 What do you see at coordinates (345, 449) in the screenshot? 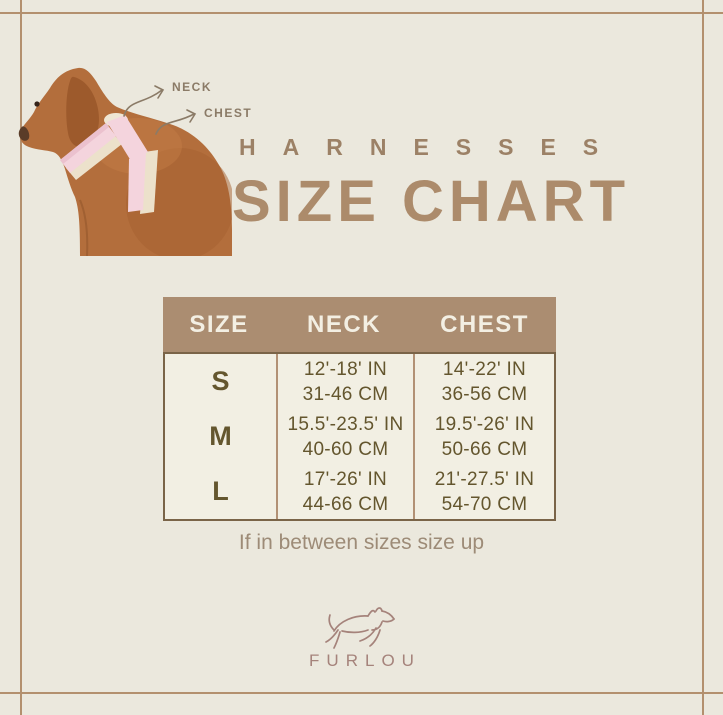
I see `neck-cm: 40-60 CM` at bounding box center [345, 449].